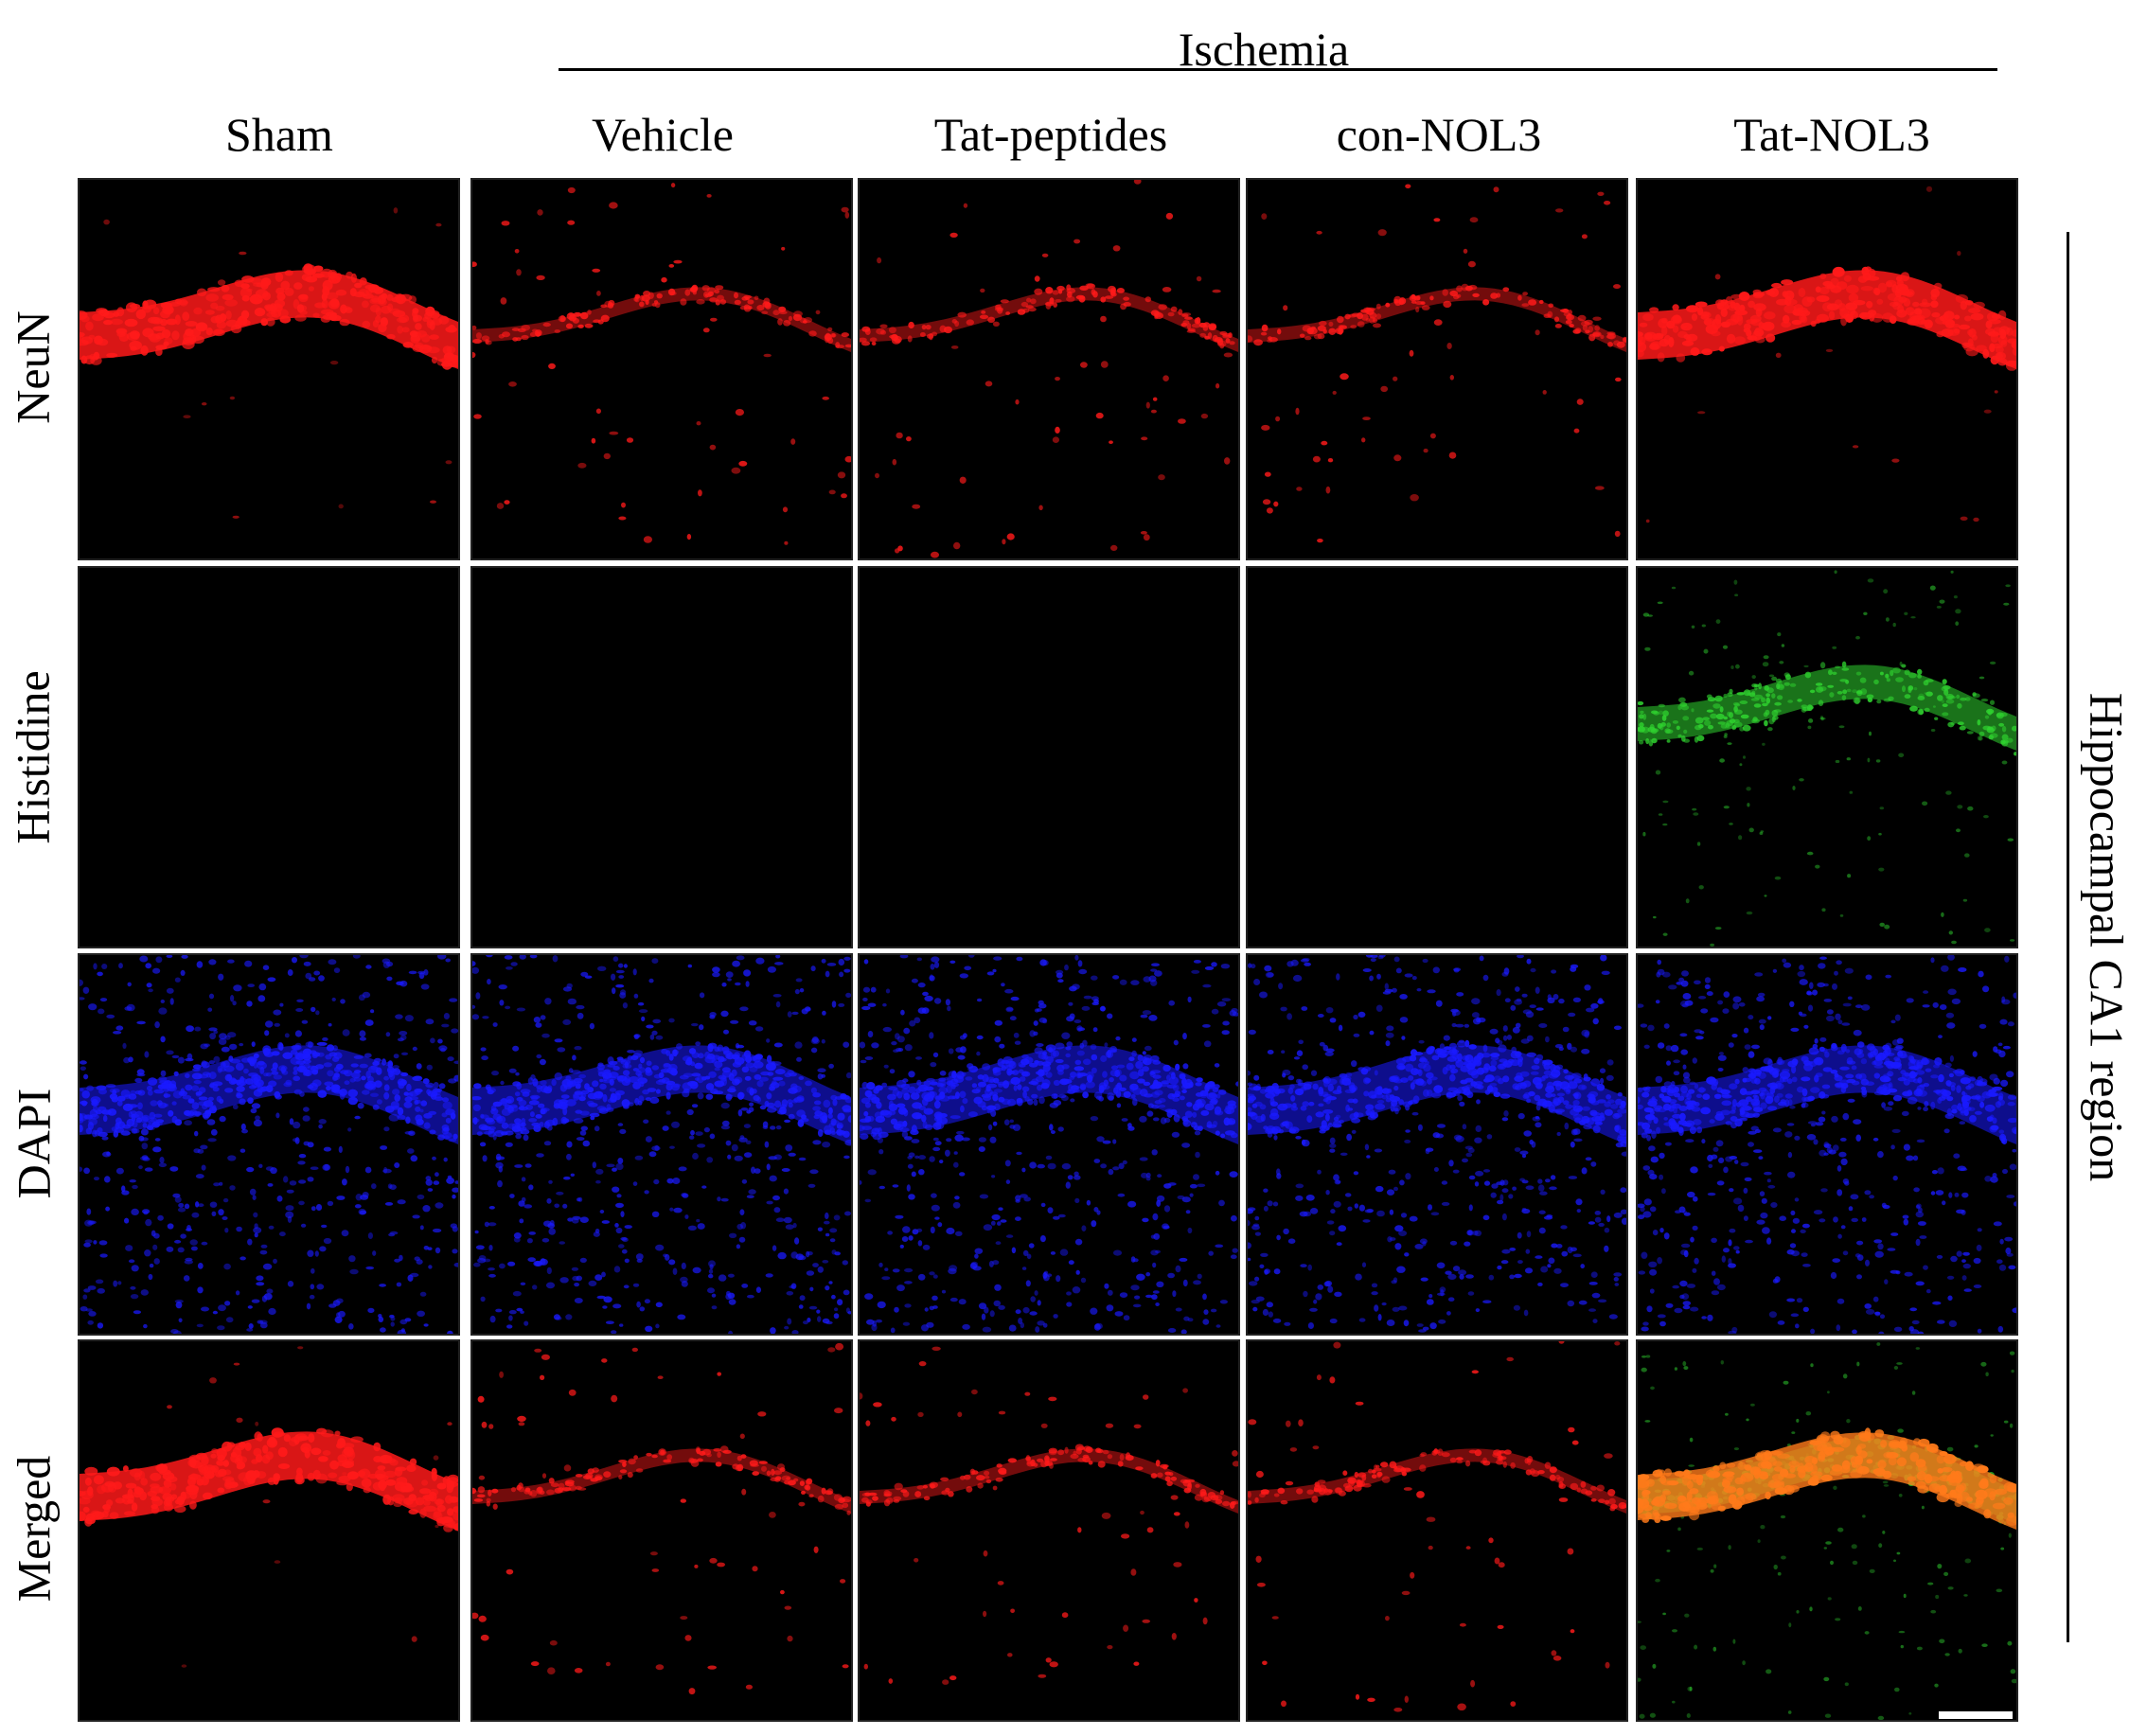  Describe the element at coordinates (661, 369) in the screenshot. I see `panel-neun-vehicle` at that location.